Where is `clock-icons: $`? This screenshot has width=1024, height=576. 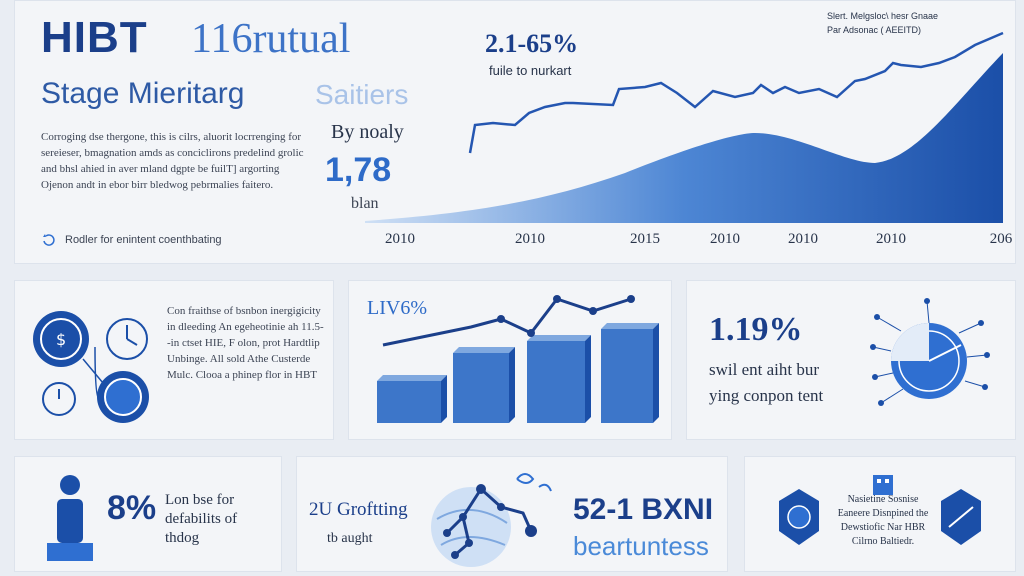 clock-icons: $ is located at coordinates (91, 367).